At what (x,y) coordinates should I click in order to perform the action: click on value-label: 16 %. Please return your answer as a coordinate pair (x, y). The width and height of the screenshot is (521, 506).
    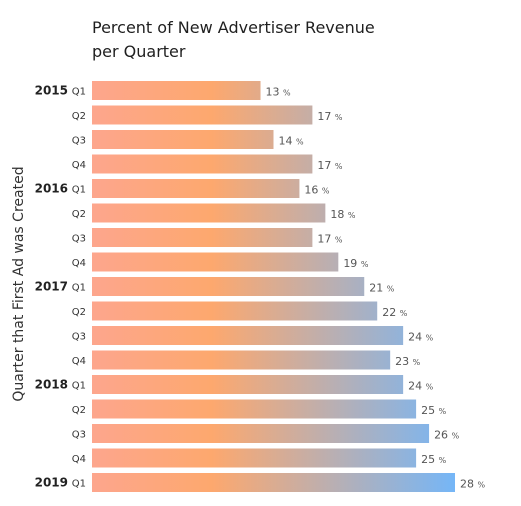
    Looking at the image, I should click on (317, 190).